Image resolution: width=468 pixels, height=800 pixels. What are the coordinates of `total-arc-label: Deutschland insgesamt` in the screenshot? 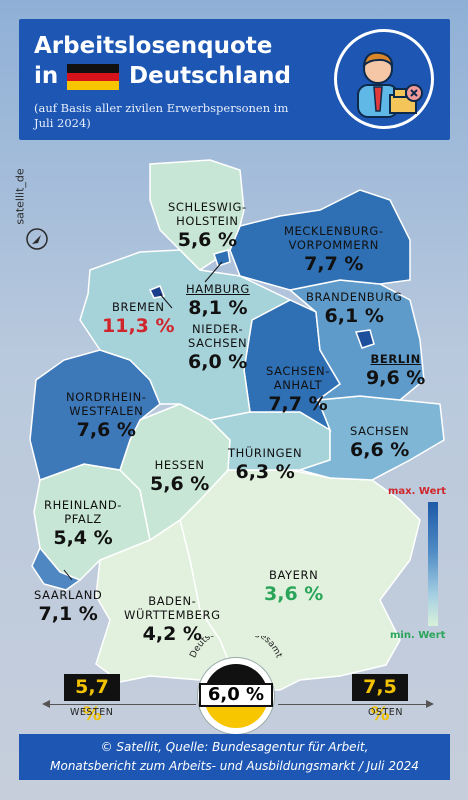 It's located at (235, 648).